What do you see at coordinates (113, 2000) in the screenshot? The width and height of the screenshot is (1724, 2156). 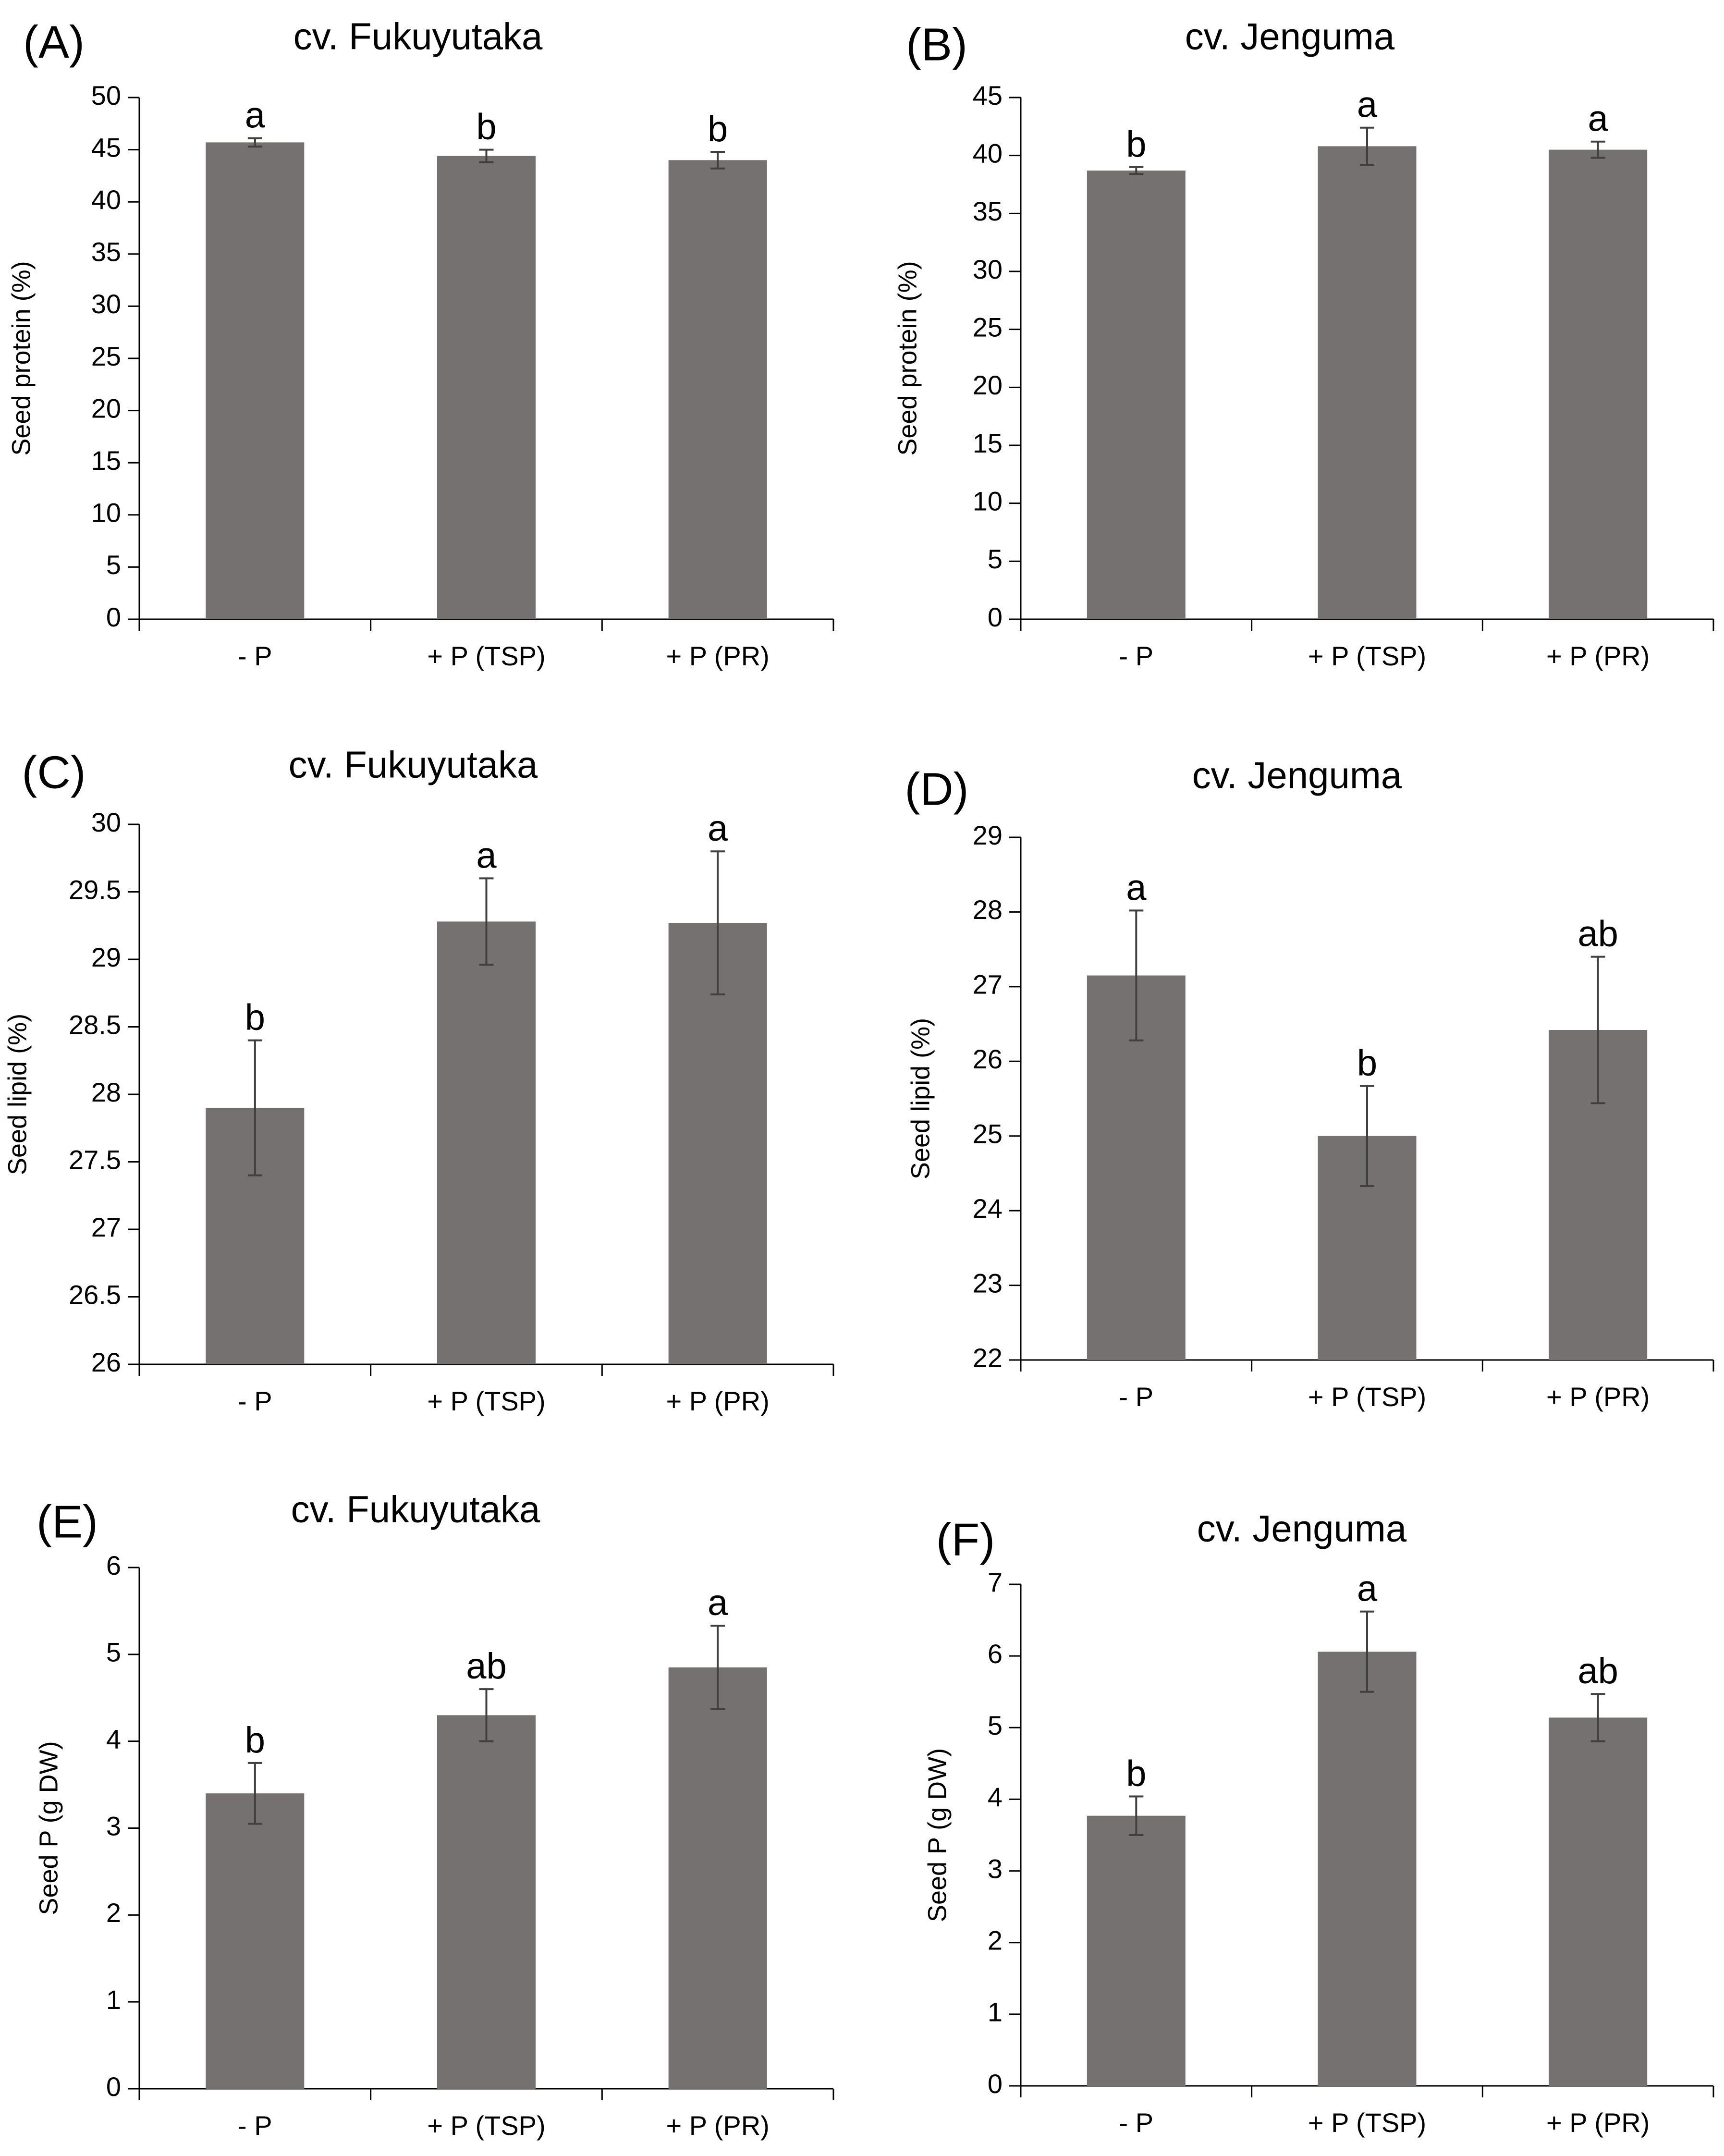 I see `panel-e-y-tick-label: 1` at bounding box center [113, 2000].